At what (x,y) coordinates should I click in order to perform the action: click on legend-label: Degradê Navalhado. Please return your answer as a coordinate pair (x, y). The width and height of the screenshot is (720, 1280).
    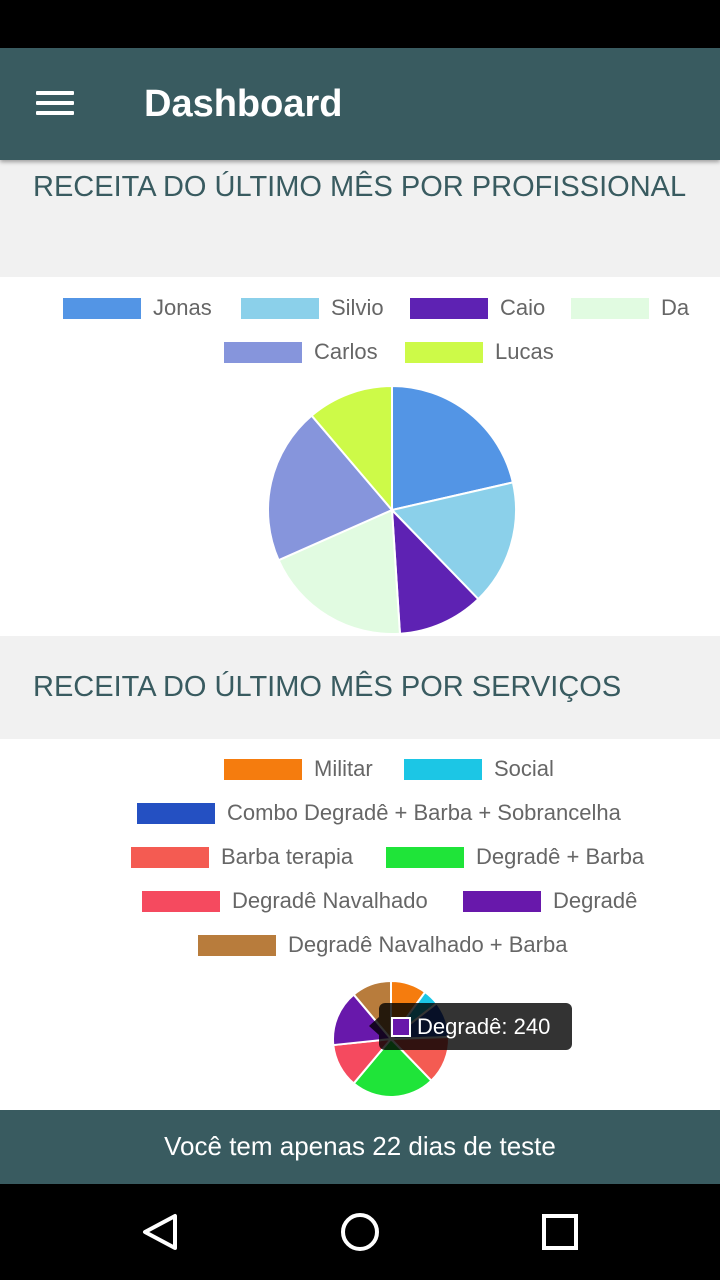
    Looking at the image, I should click on (330, 900).